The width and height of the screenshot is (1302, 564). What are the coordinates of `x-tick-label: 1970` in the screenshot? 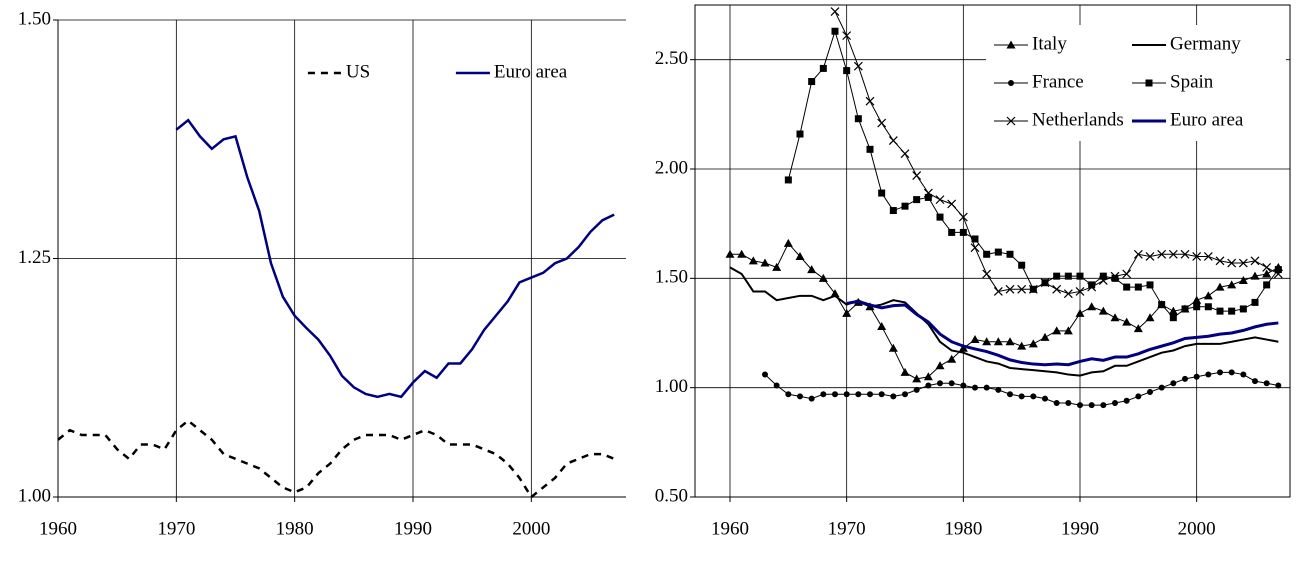 It's located at (847, 528).